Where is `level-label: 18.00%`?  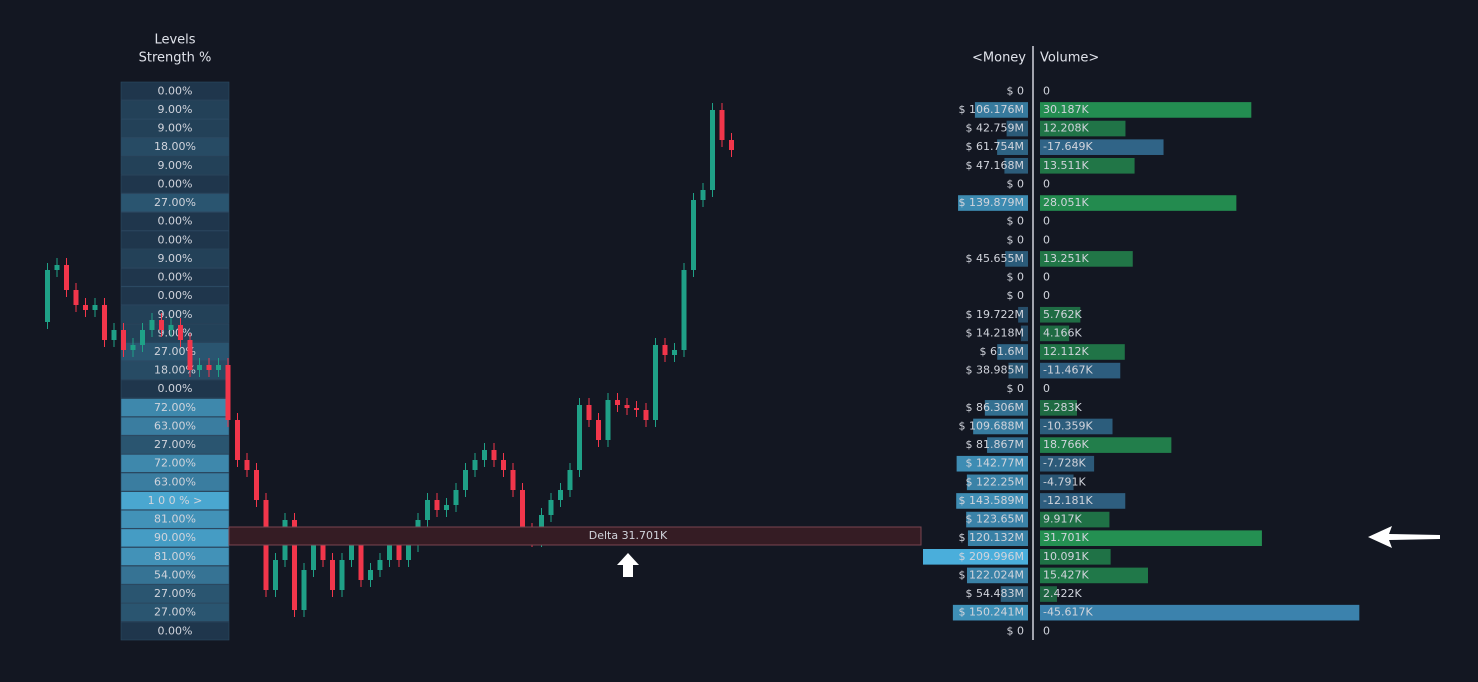
level-label: 18.00% is located at coordinates (175, 146).